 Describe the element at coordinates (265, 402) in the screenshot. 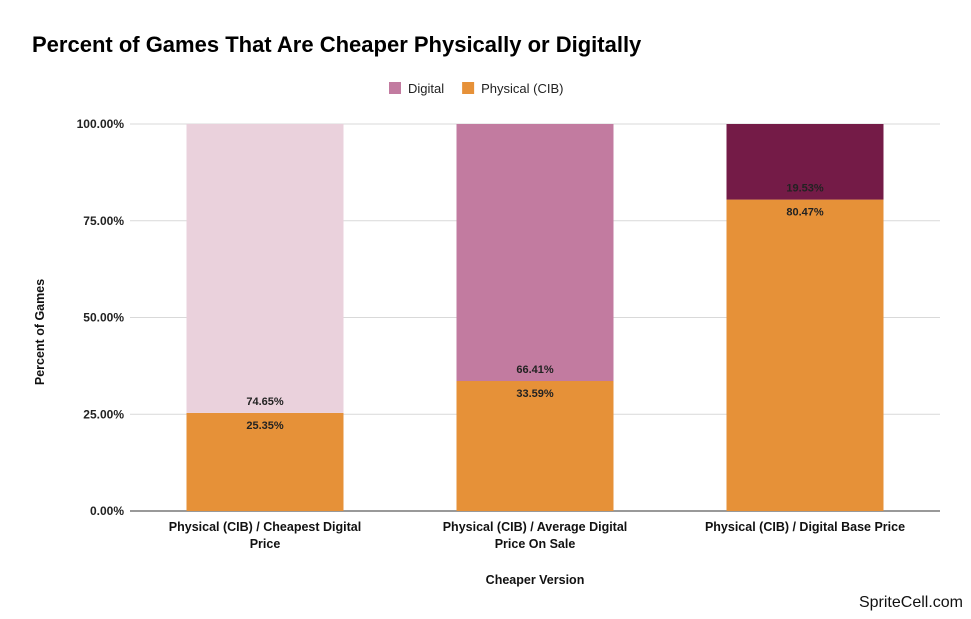

I see `data-label: 74.65%` at that location.